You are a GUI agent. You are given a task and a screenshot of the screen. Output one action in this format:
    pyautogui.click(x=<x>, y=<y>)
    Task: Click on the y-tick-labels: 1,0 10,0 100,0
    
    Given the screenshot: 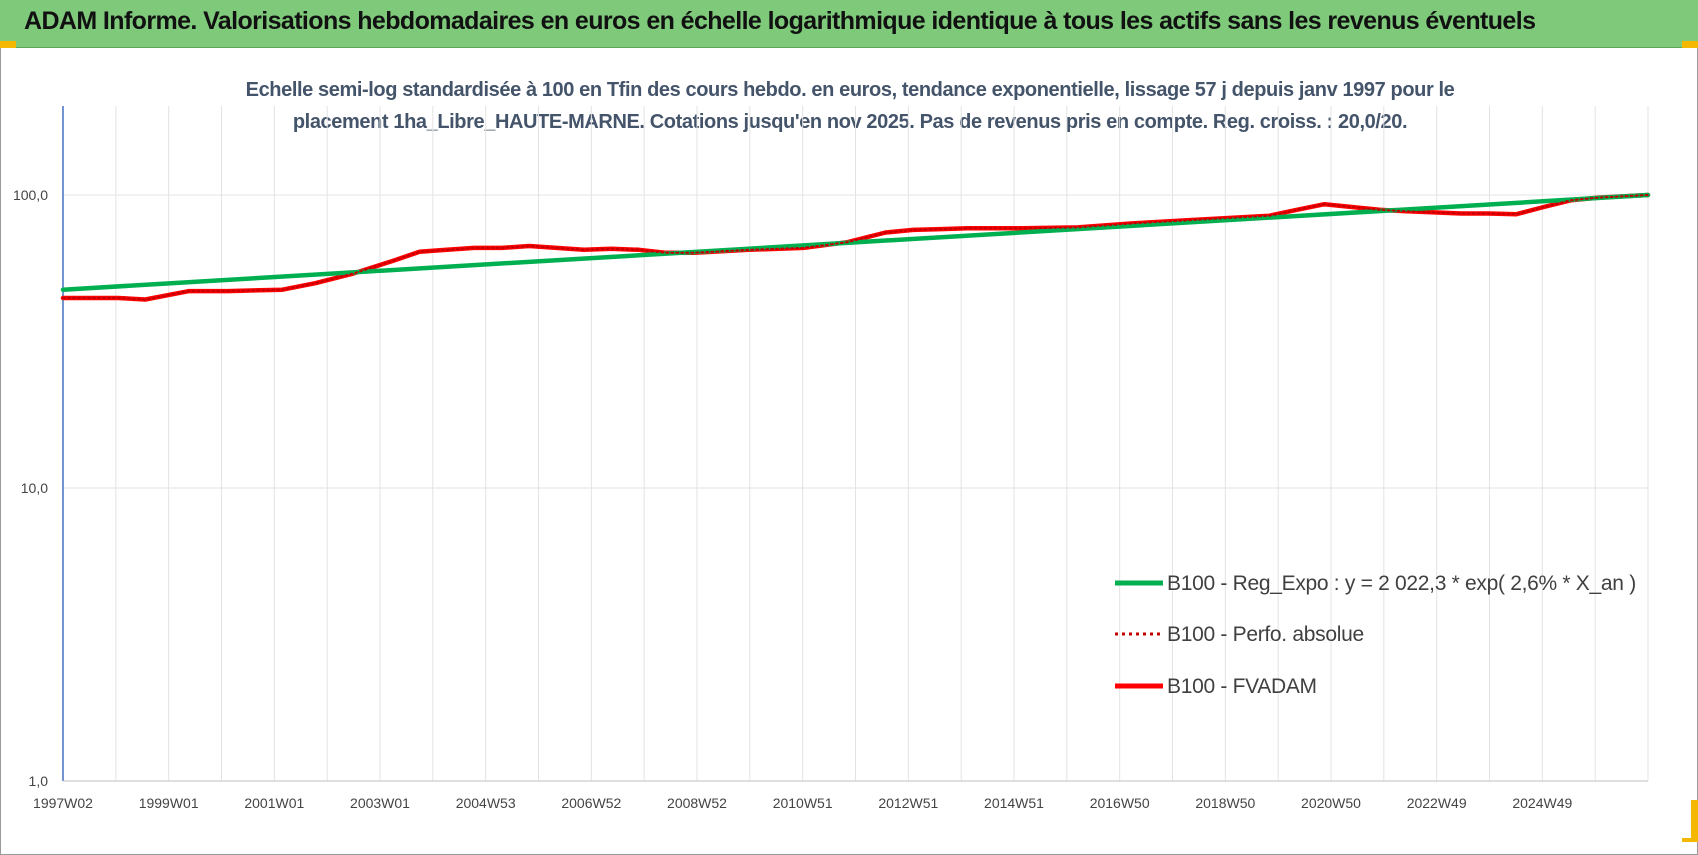 What is the action you would take?
    pyautogui.click(x=30, y=488)
    